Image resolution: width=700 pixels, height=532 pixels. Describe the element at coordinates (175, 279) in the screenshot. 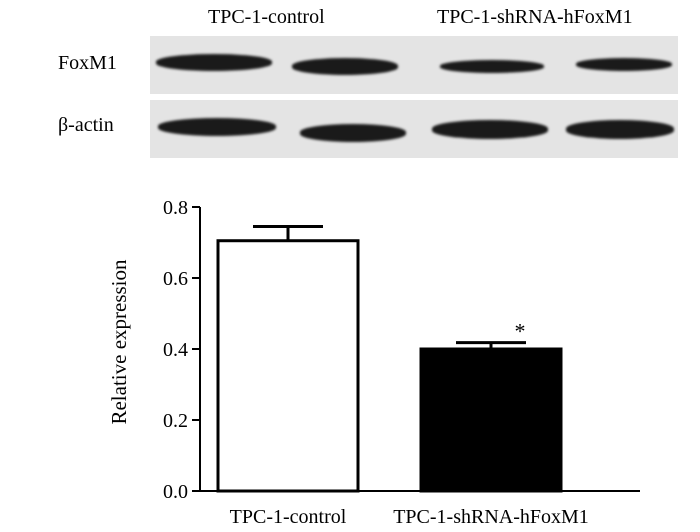

I see `y-tick-label-3: 0.6` at that location.